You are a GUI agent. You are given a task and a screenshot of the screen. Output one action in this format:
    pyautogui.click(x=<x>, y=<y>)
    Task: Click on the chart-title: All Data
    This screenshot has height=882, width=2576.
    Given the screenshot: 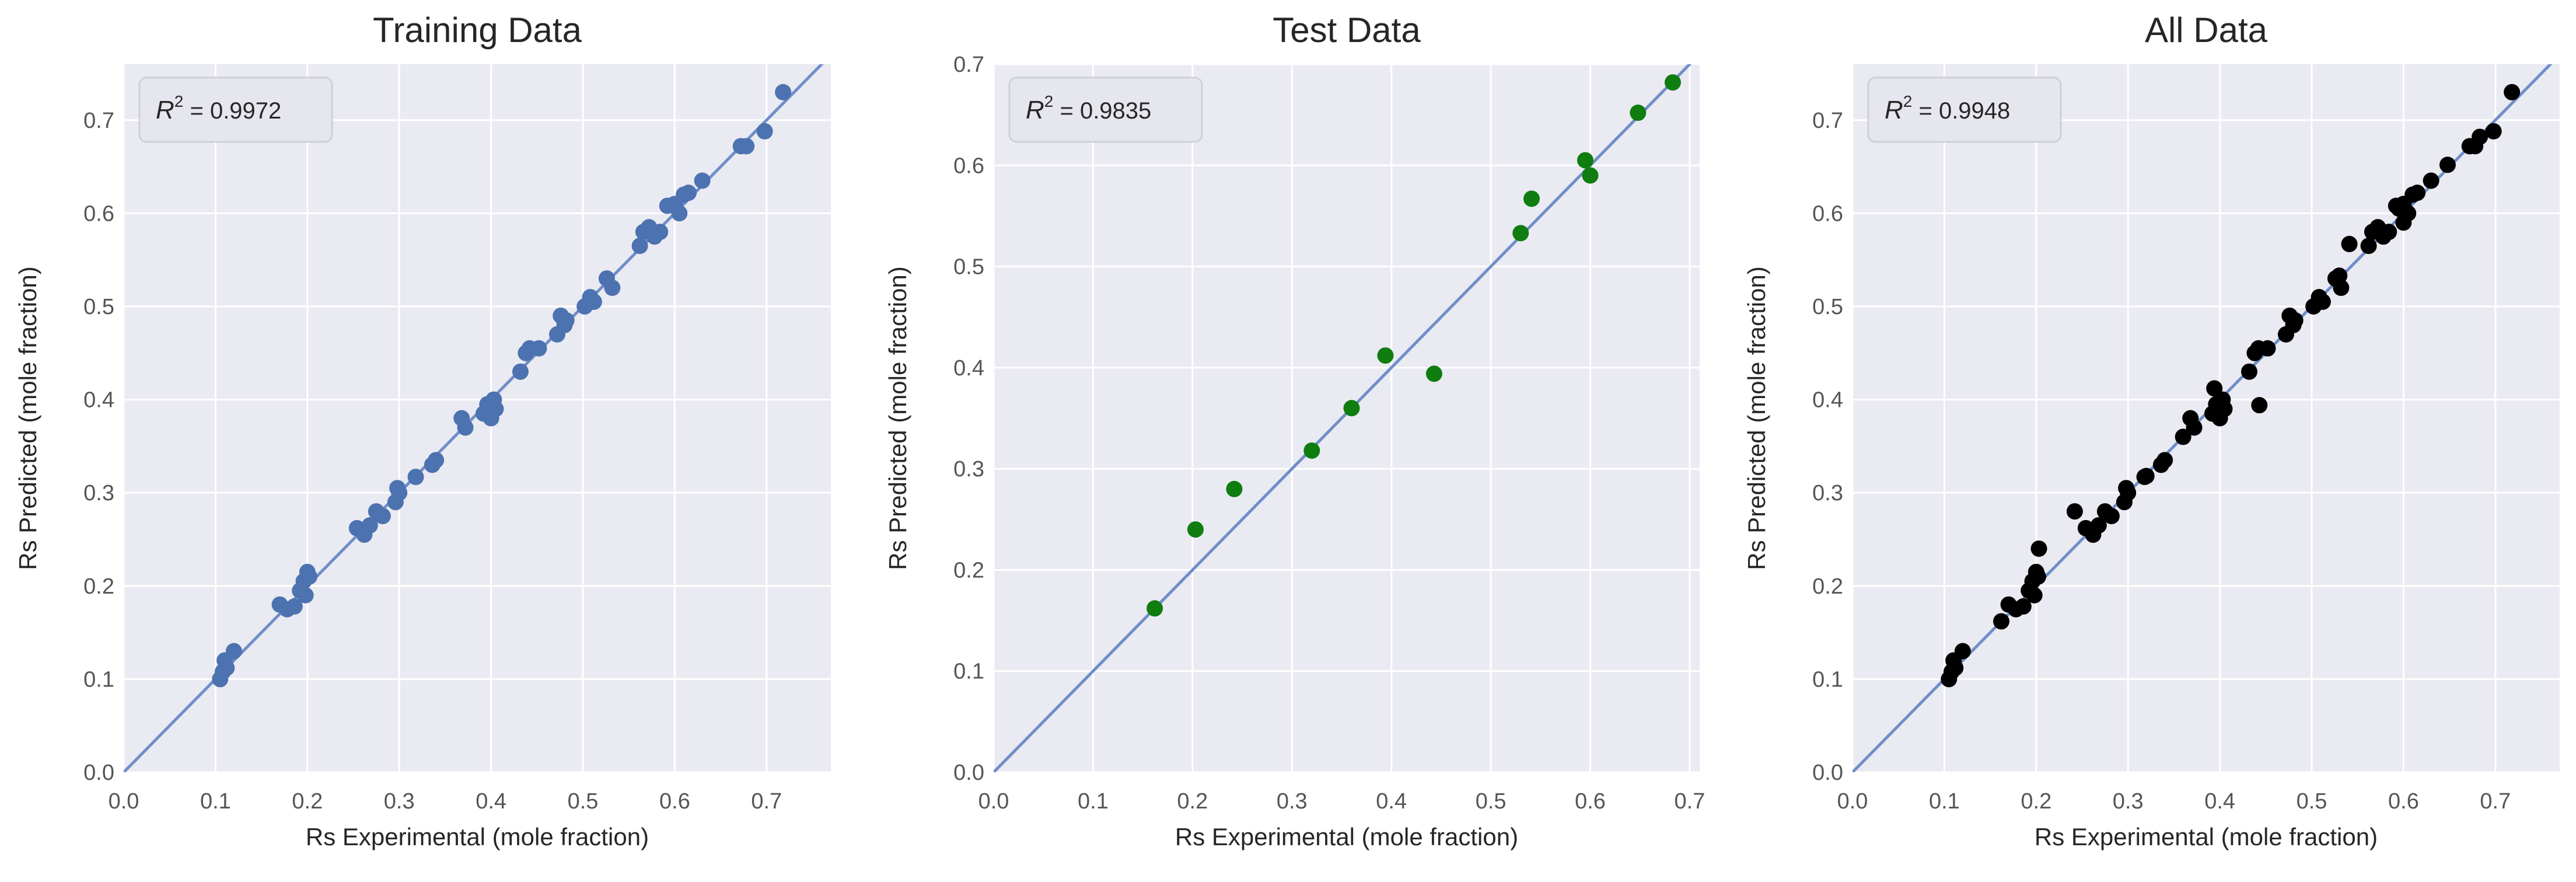 What is the action you would take?
    pyautogui.click(x=2206, y=31)
    